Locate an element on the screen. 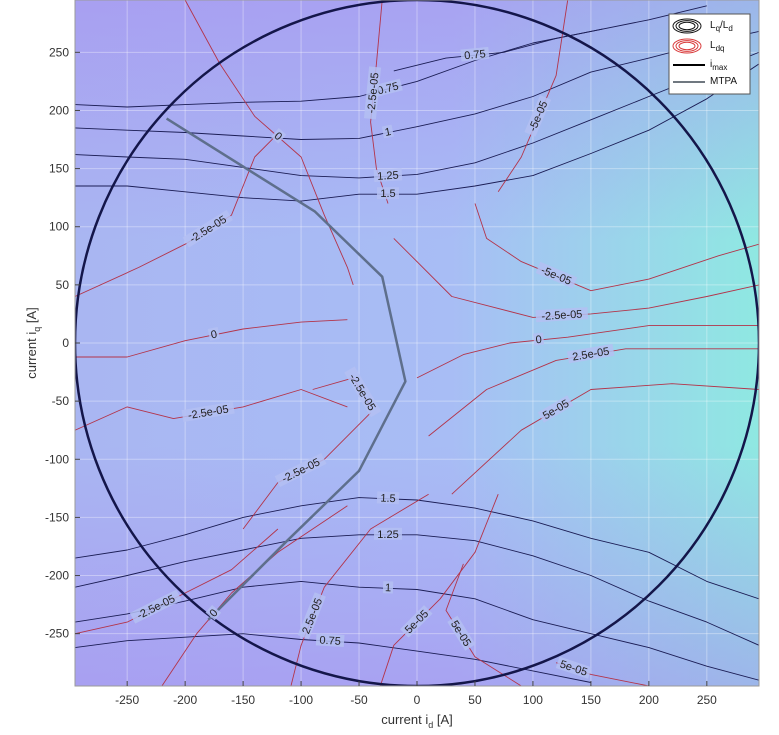 This screenshot has width=779, height=735. x-tick-label-0: -250 is located at coordinates (127, 700).